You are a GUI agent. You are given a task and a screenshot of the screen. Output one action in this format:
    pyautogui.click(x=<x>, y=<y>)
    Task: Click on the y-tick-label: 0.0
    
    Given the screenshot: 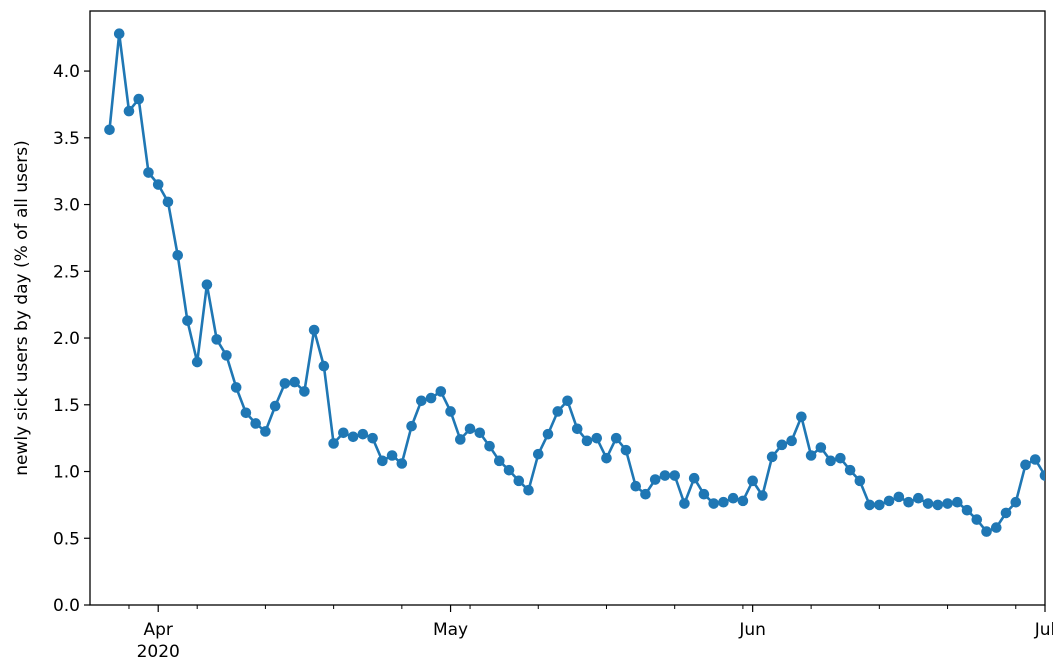 What is the action you would take?
    pyautogui.click(x=66, y=606)
    